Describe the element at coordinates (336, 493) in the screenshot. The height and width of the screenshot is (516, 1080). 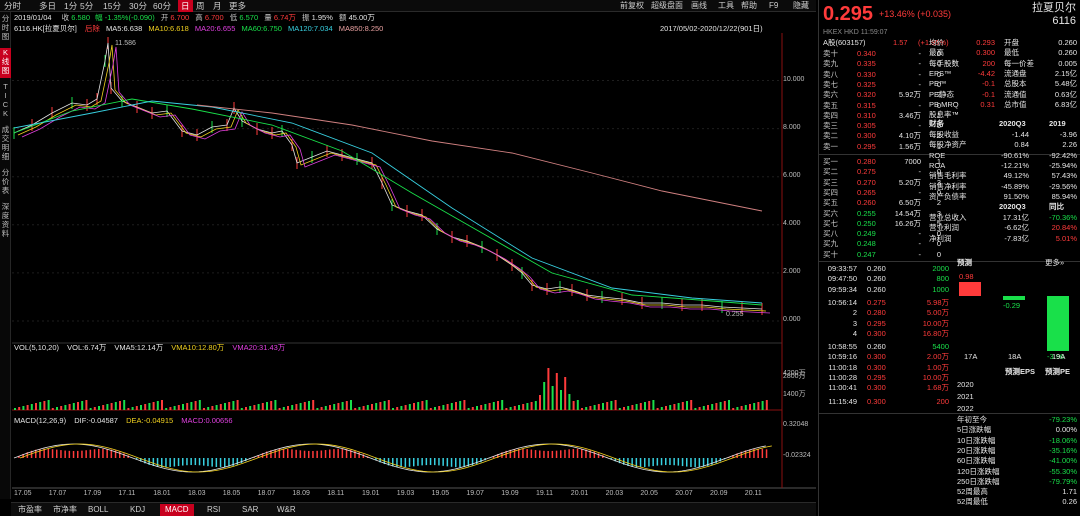
I see `date-axis-label: 18.11` at that location.